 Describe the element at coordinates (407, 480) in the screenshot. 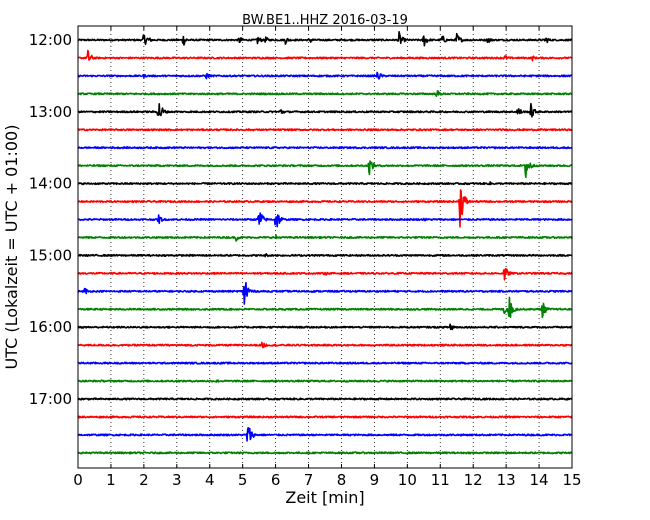

I see `x-tick-label-10: 10` at that location.